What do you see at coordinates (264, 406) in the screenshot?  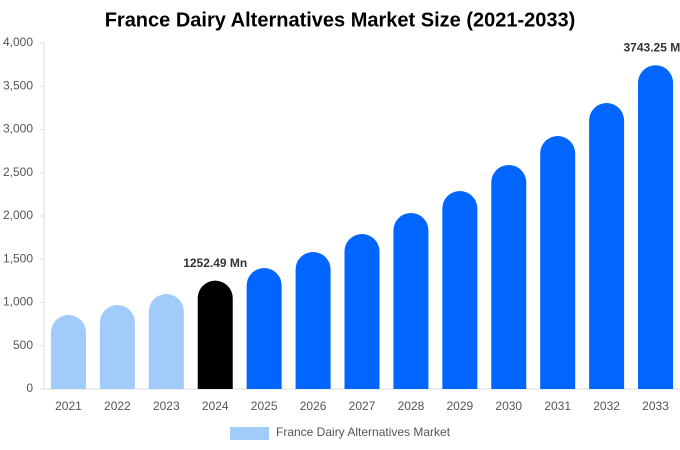 I see `x-tick-label: 2025` at bounding box center [264, 406].